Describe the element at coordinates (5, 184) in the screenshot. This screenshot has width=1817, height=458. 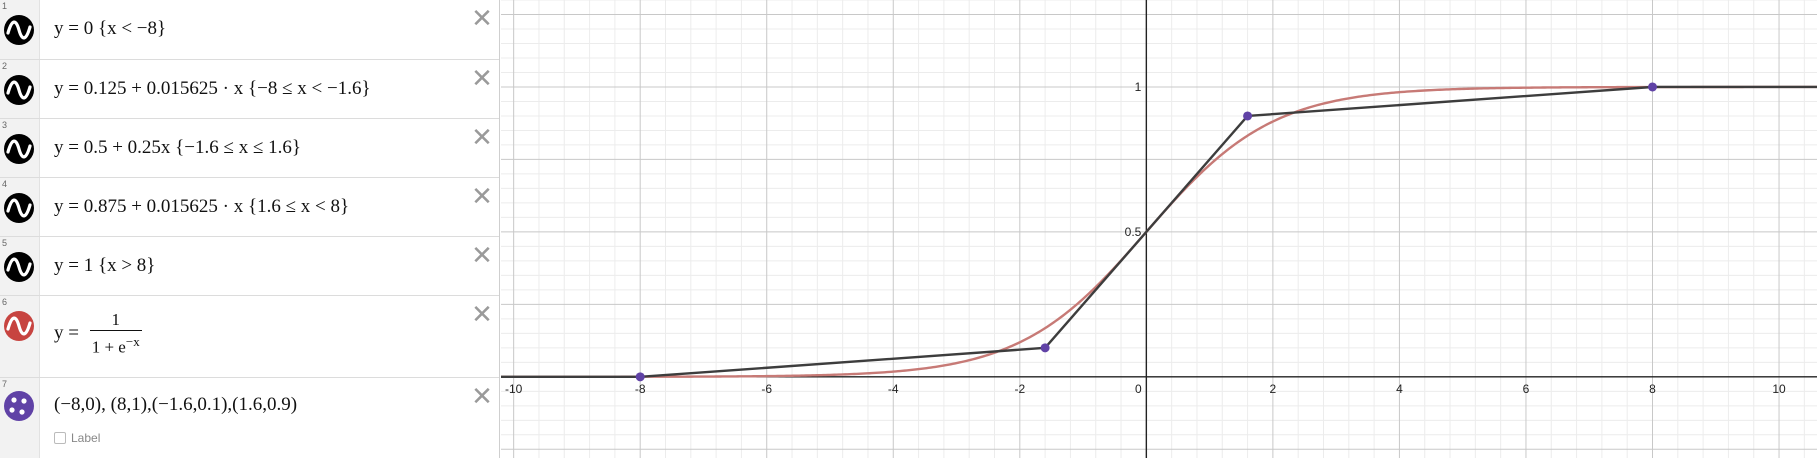
I see `row-number: 4` at that location.